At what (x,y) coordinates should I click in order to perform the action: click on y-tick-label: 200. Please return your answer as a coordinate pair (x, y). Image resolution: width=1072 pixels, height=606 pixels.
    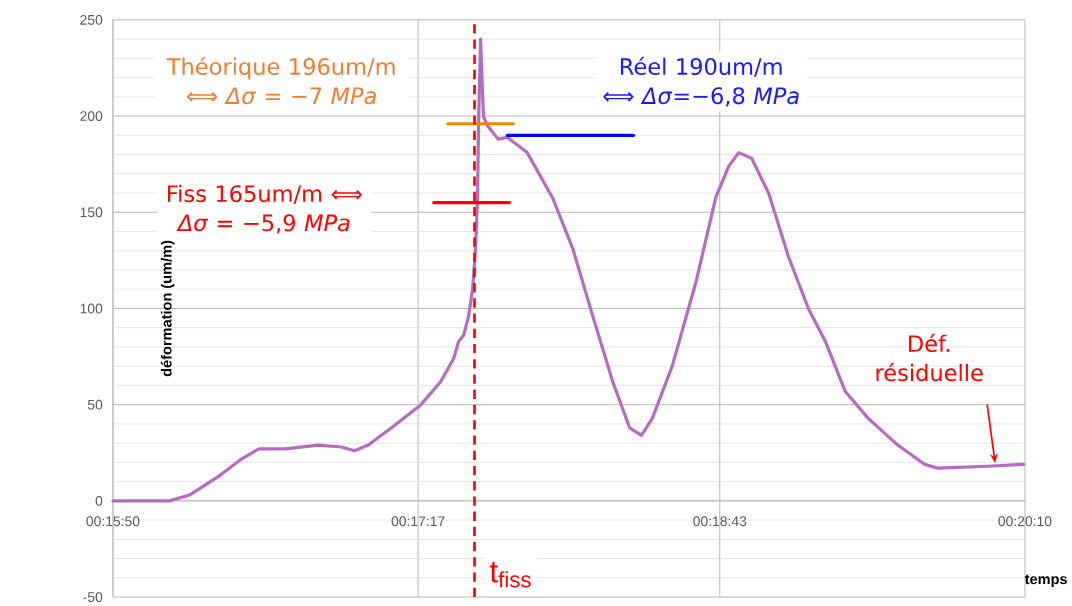
    Looking at the image, I should click on (91, 115).